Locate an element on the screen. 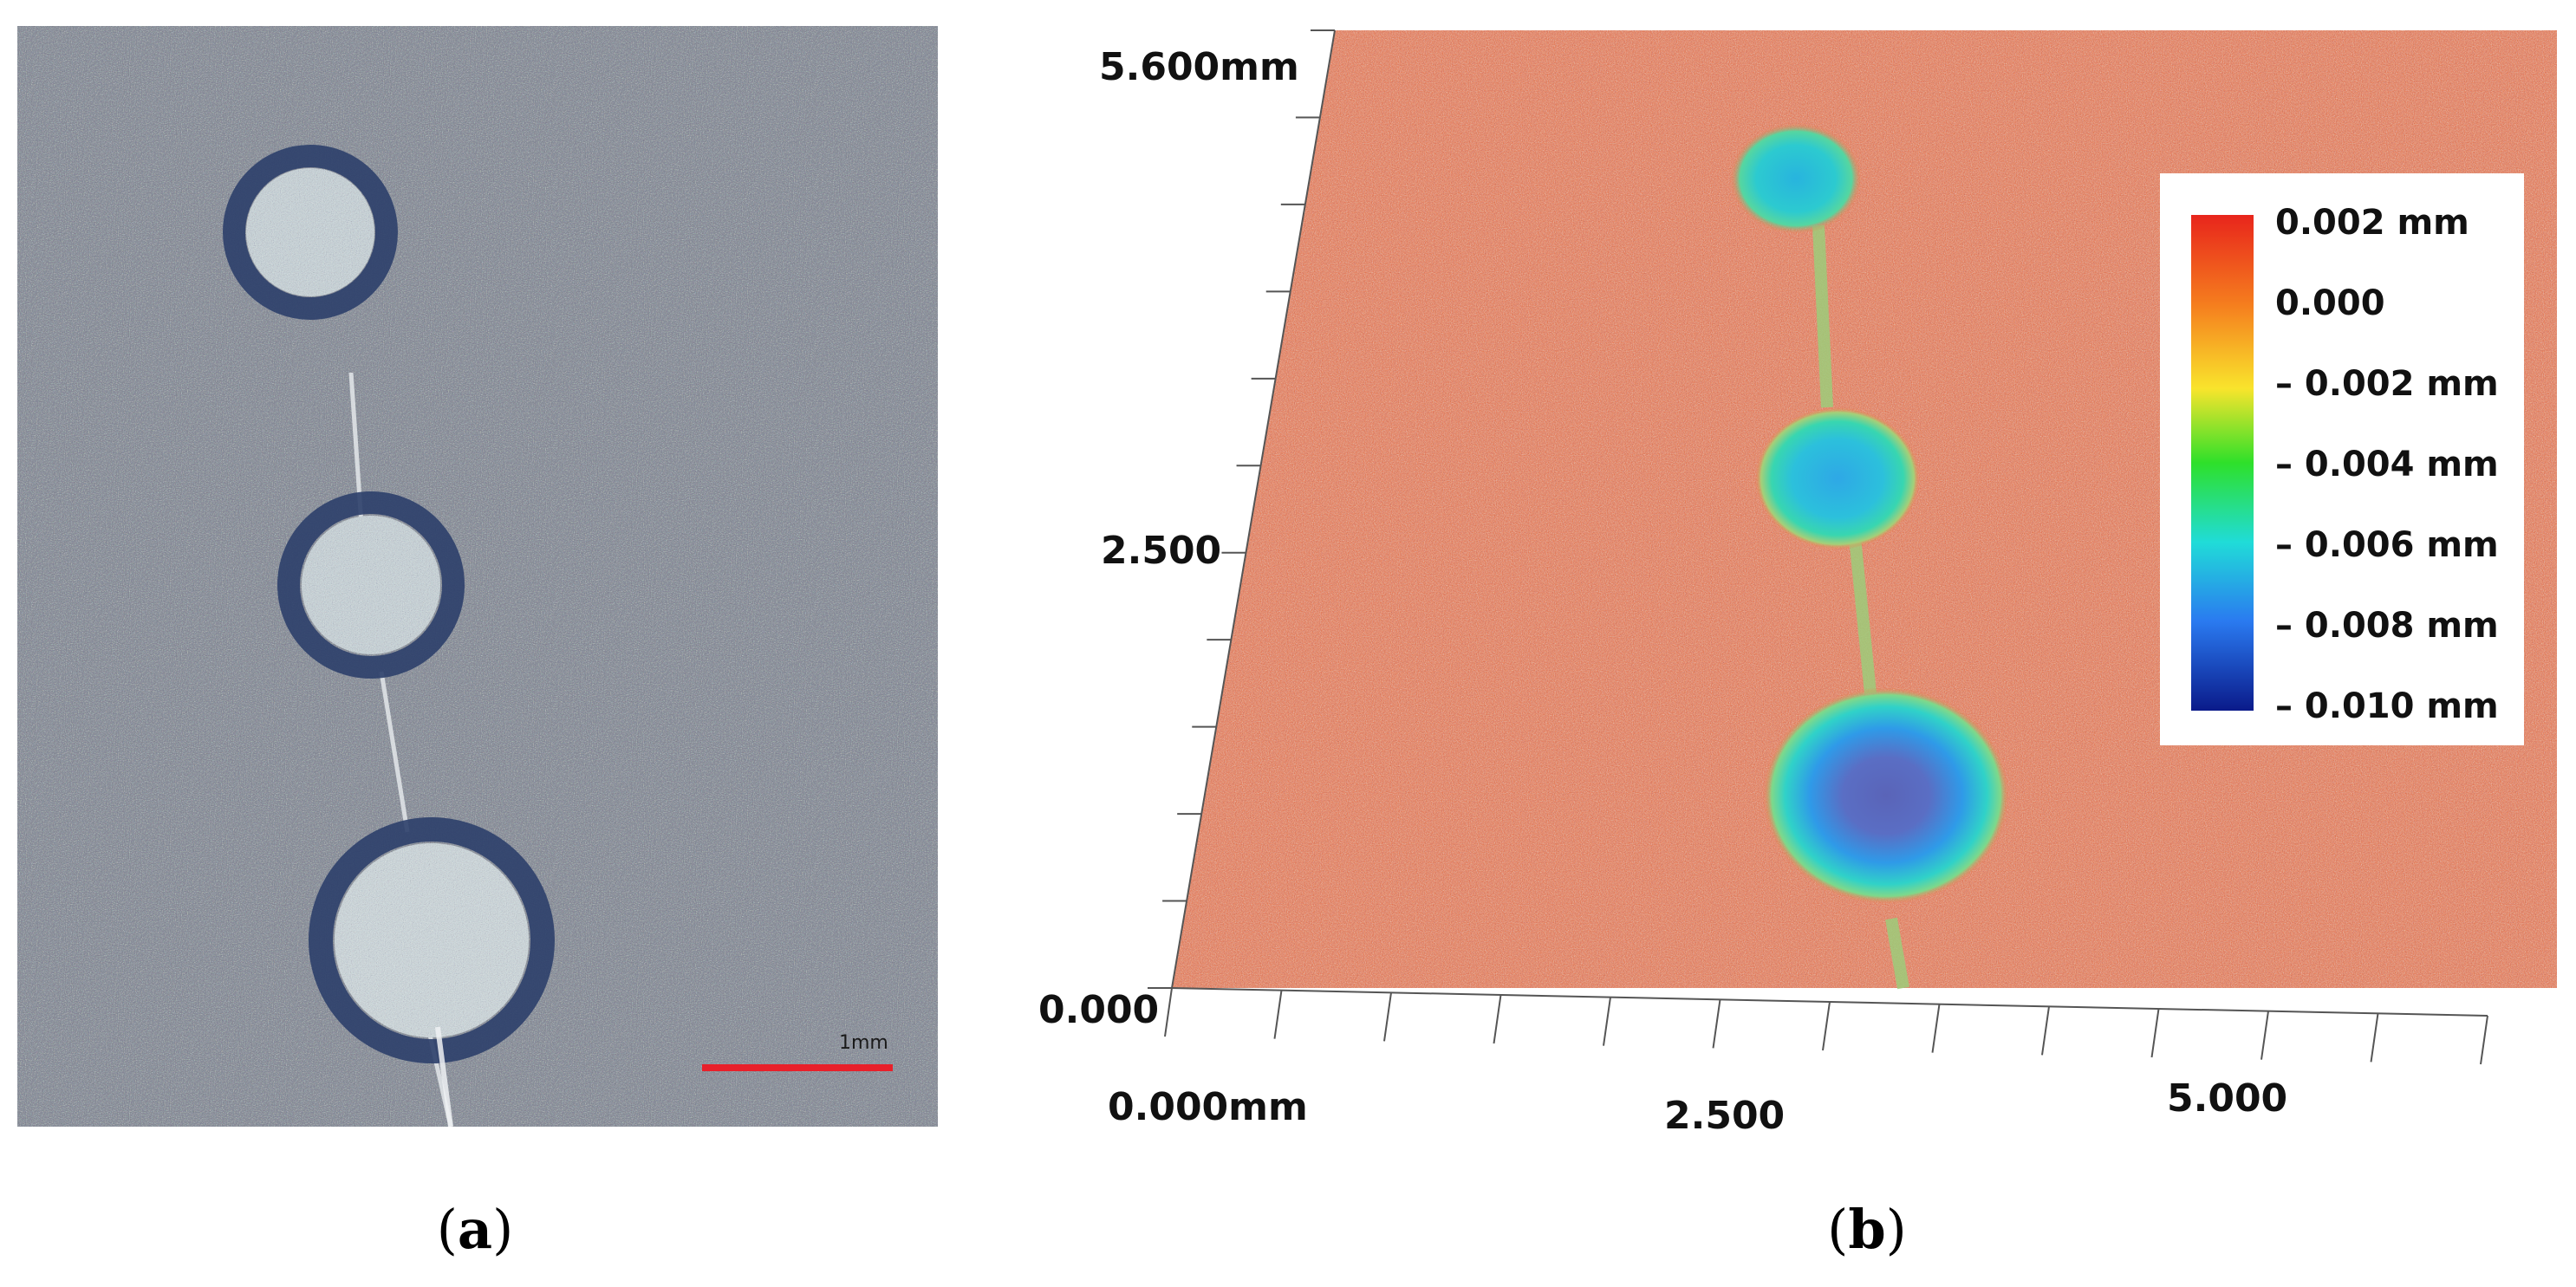 The image size is (2576, 1287). y-tick-label-mid: 2.500 is located at coordinates (1161, 551).